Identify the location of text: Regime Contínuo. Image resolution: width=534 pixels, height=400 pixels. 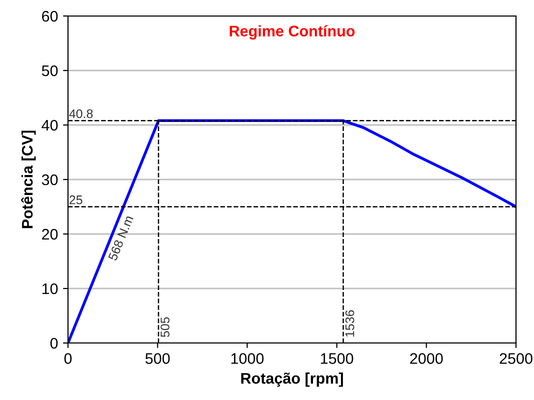
(292, 32).